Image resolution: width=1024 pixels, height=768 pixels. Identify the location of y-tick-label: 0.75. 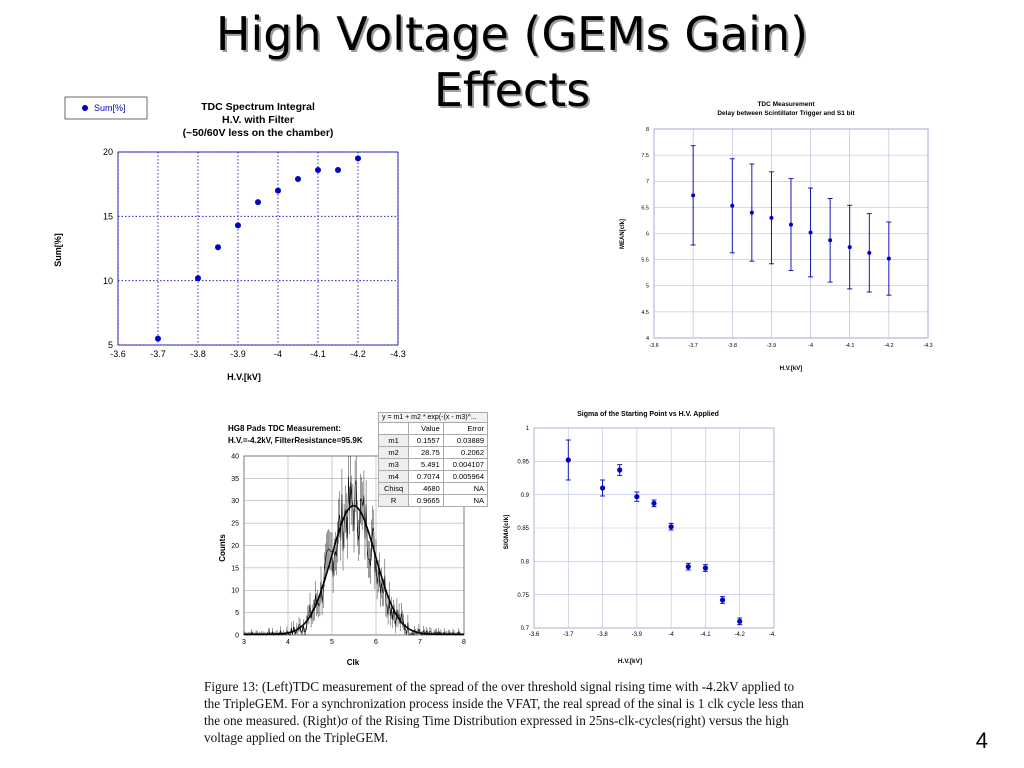
(523, 596).